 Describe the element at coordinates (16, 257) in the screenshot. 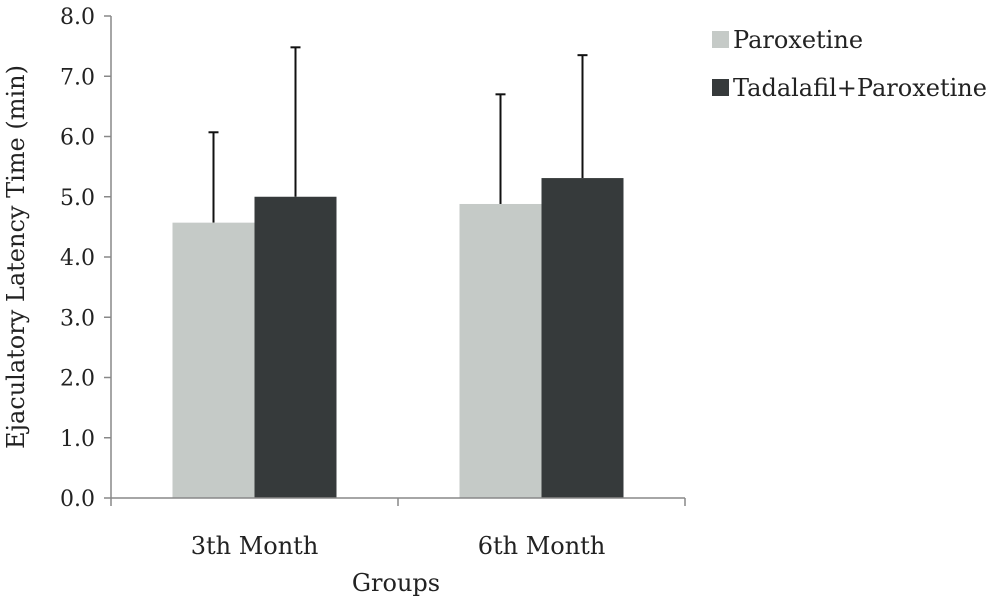

I see `y-axis-title: Ejaculatory Latency Time (min)` at that location.